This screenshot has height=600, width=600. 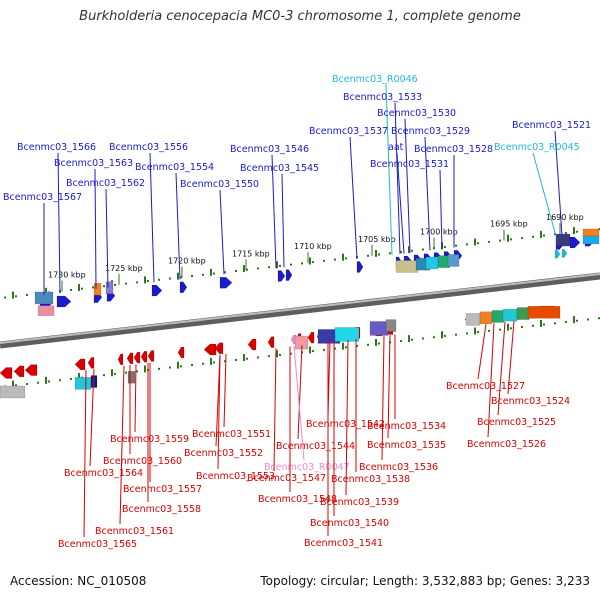 I want to click on upper-gene-label: Bcenmc03_1530, so click(x=416, y=113).